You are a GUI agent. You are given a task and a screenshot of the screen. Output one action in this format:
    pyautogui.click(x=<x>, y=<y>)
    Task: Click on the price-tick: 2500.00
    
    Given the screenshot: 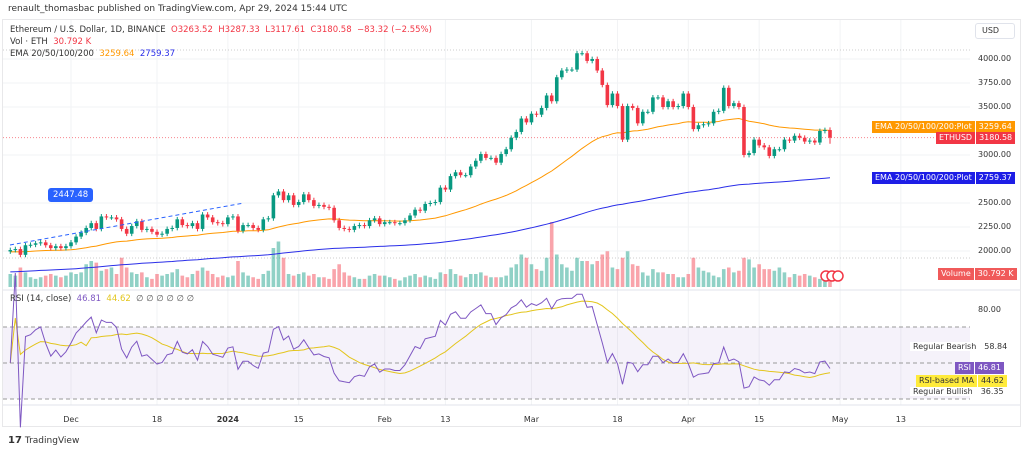 What is the action you would take?
    pyautogui.click(x=995, y=202)
    